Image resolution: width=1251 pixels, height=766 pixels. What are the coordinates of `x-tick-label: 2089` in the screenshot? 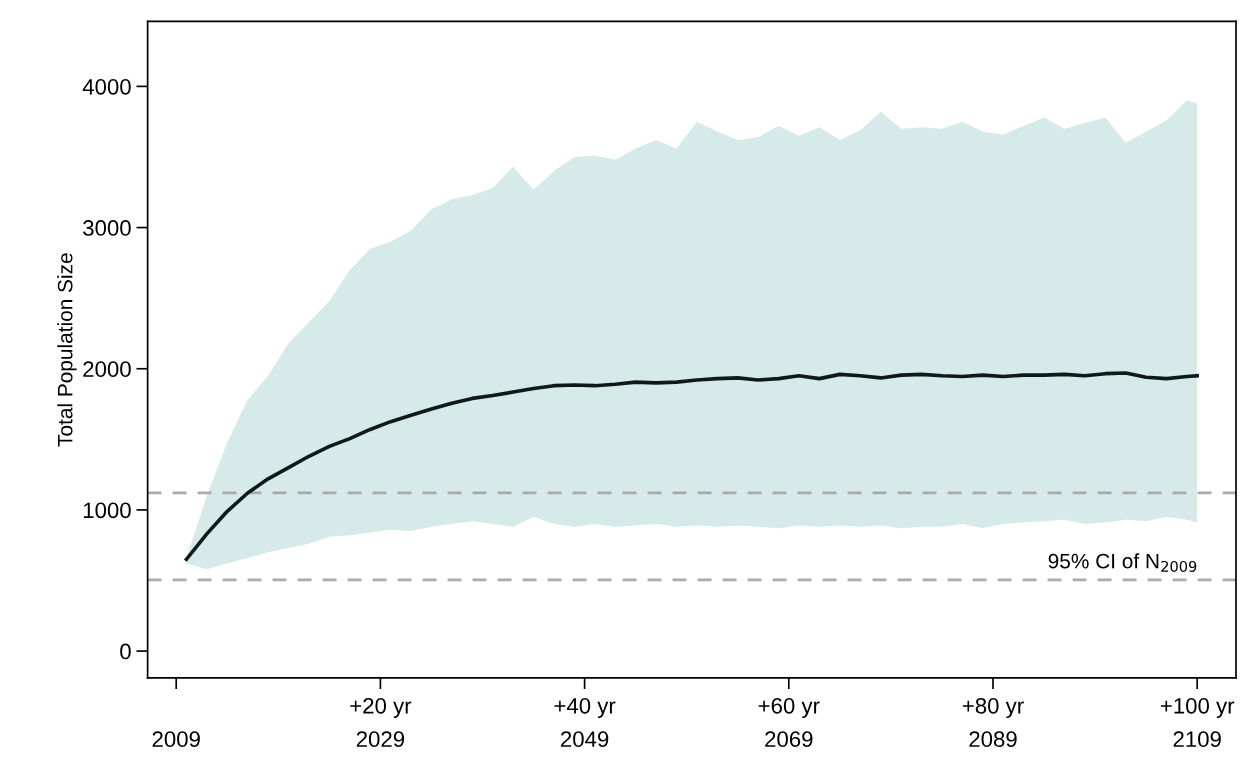 It's located at (993, 739).